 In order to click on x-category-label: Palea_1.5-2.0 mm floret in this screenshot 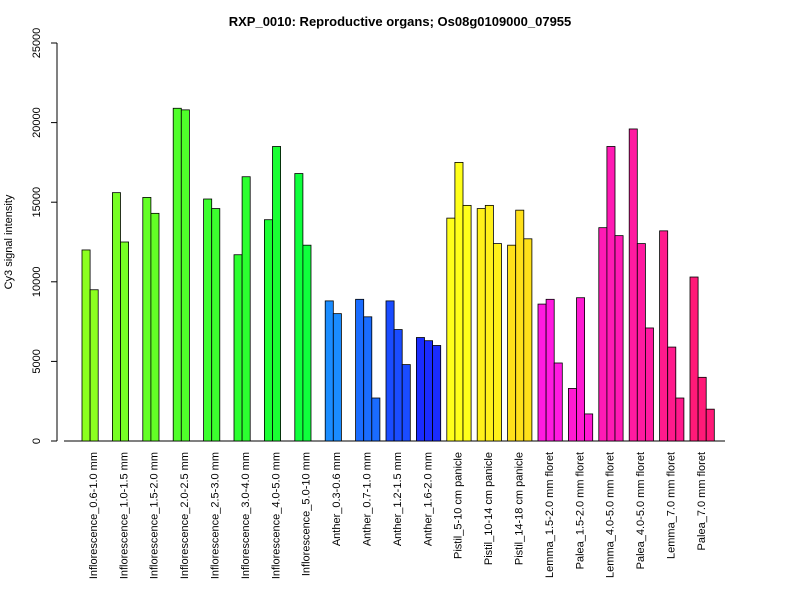, I will do `click(580, 510)`.